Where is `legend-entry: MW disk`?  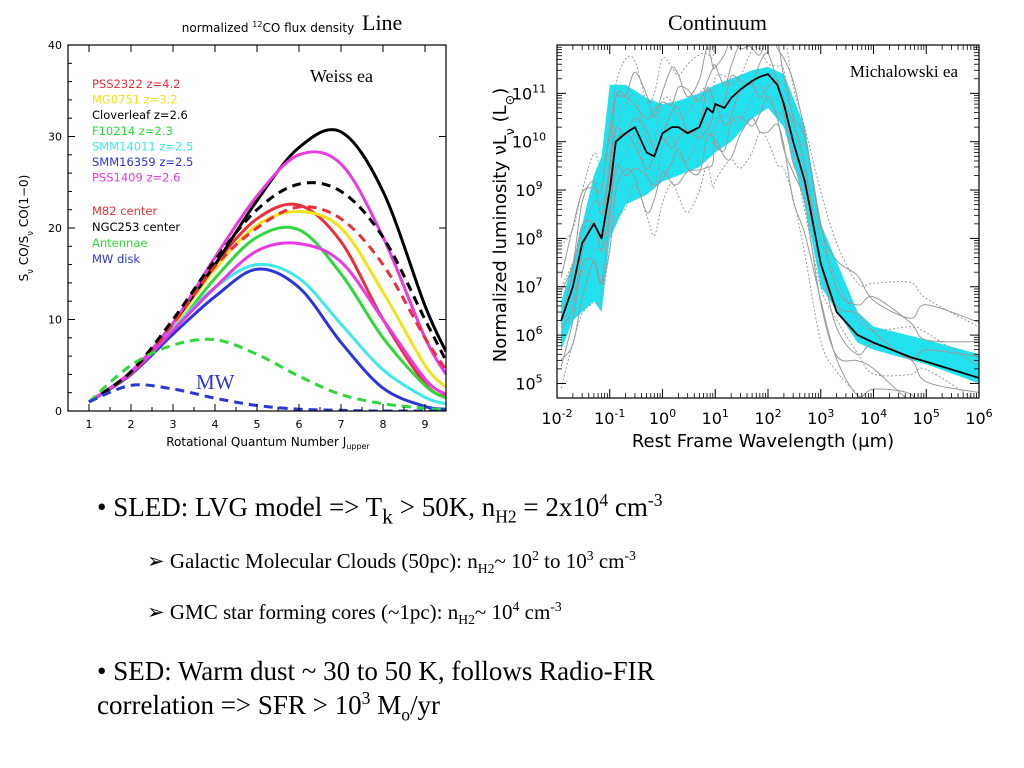
legend-entry: MW disk is located at coordinates (116, 259).